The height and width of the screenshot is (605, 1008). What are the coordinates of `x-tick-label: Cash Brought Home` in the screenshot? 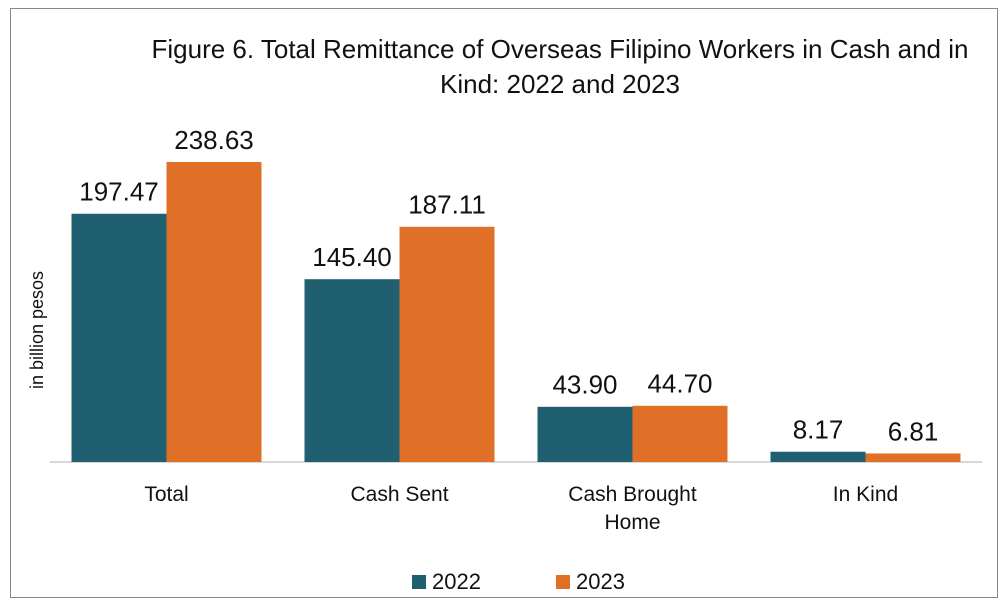 It's located at (632, 508).